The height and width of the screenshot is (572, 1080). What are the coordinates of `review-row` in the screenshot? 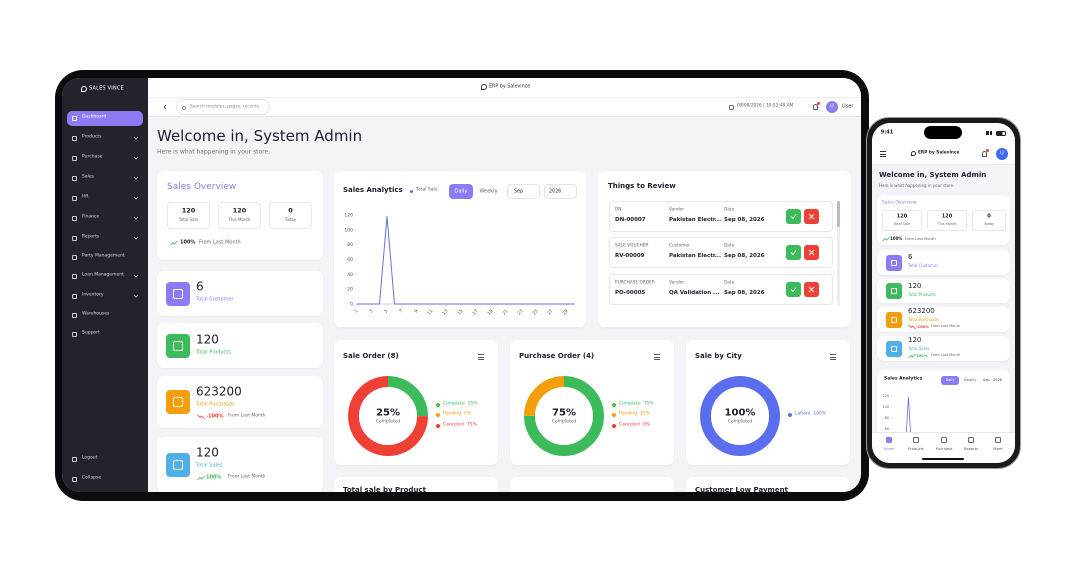 It's located at (721, 216).